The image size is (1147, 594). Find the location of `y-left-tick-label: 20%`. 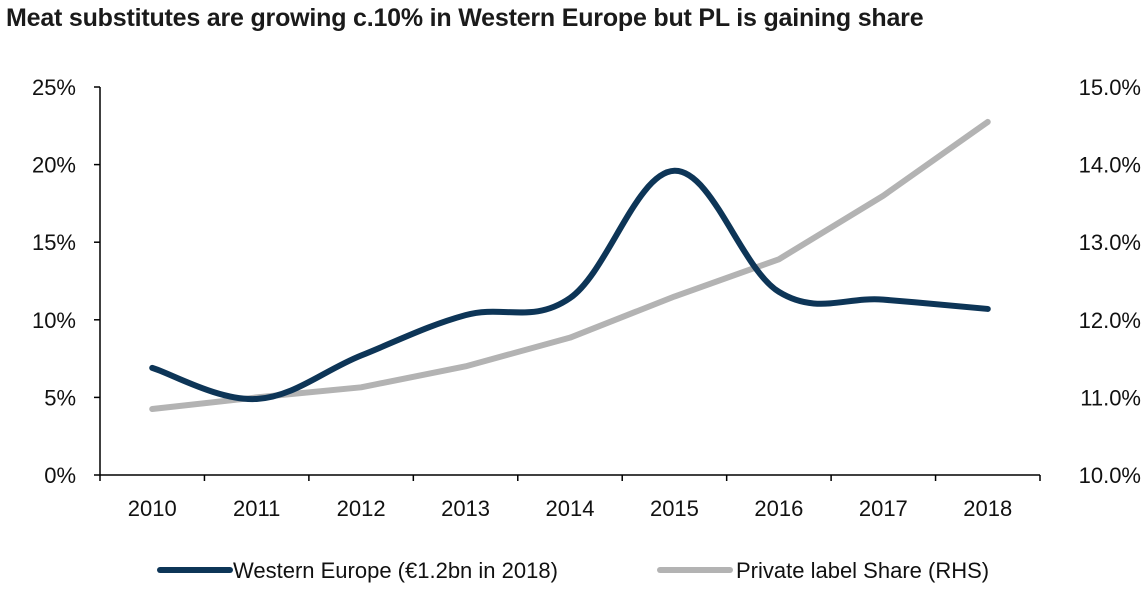

y-left-tick-label: 20% is located at coordinates (54, 165).